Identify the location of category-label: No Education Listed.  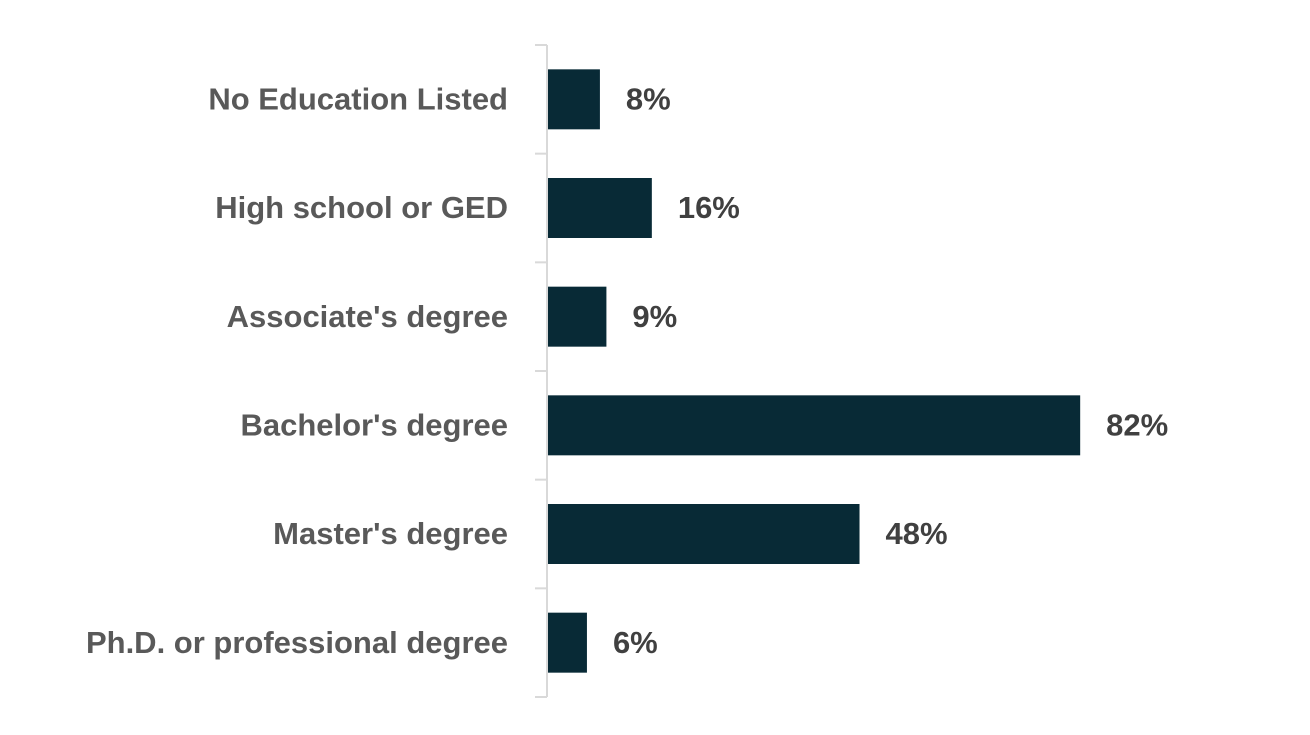
(358, 99).